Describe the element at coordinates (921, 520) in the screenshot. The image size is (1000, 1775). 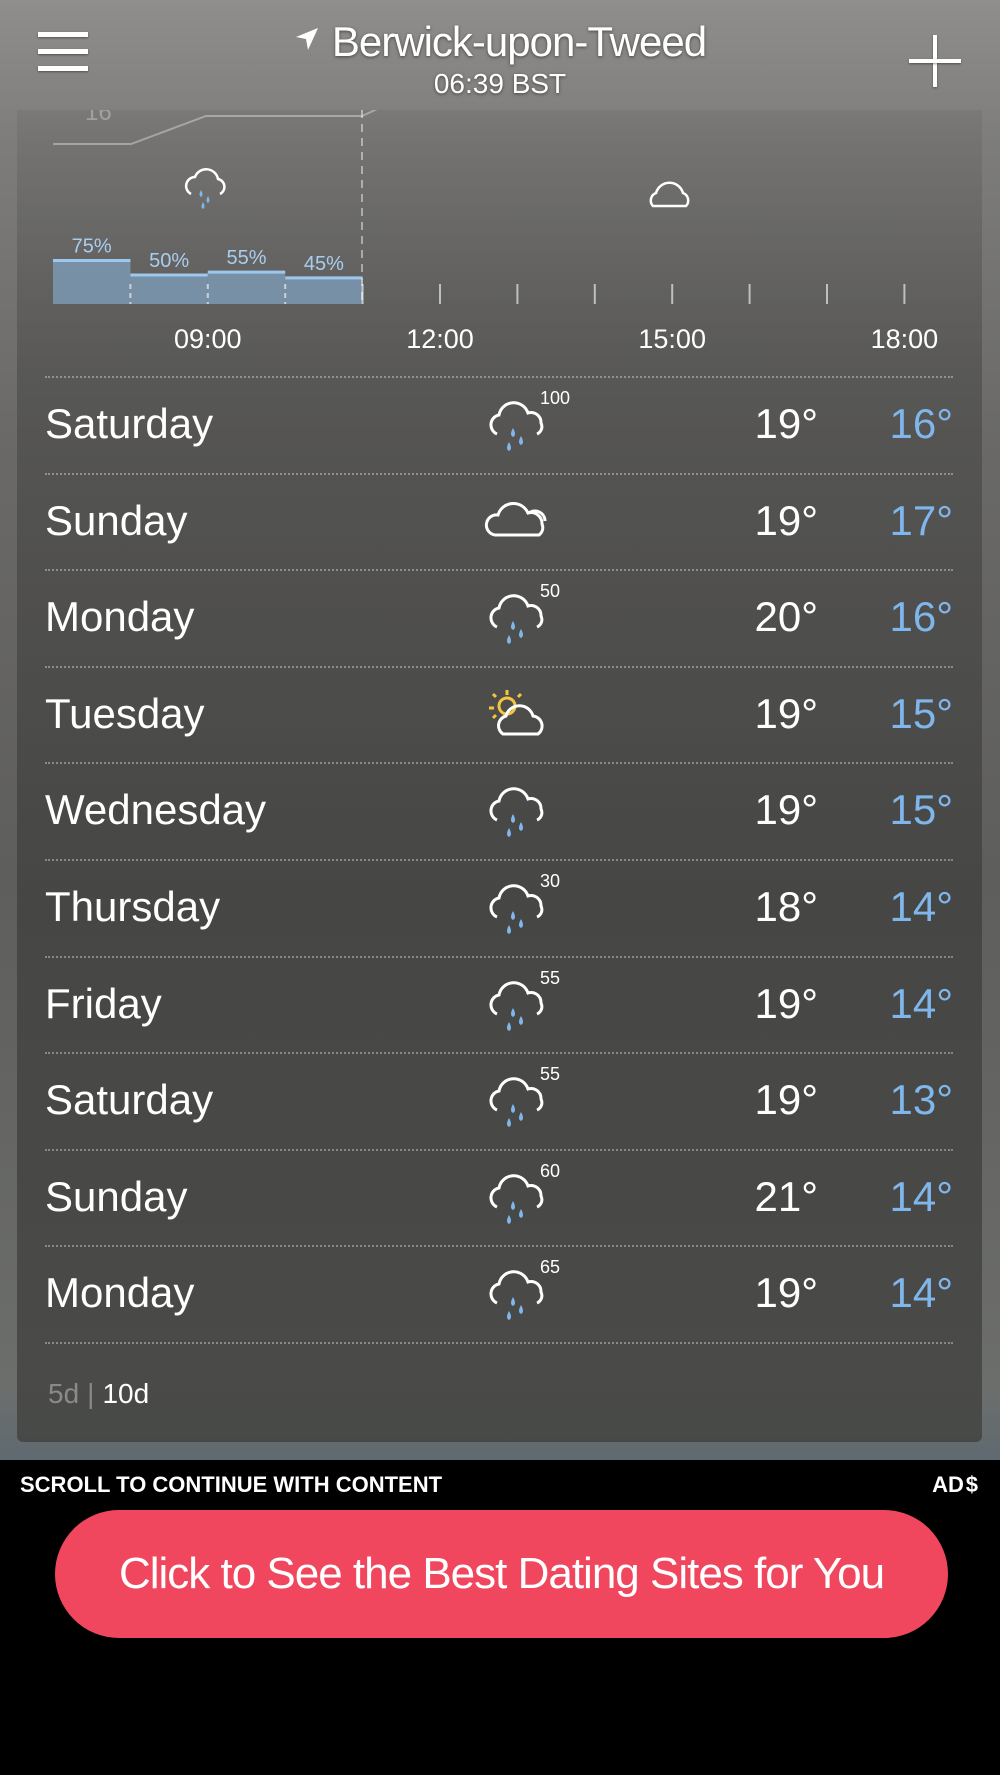
I see `low-temp: 17°` at that location.